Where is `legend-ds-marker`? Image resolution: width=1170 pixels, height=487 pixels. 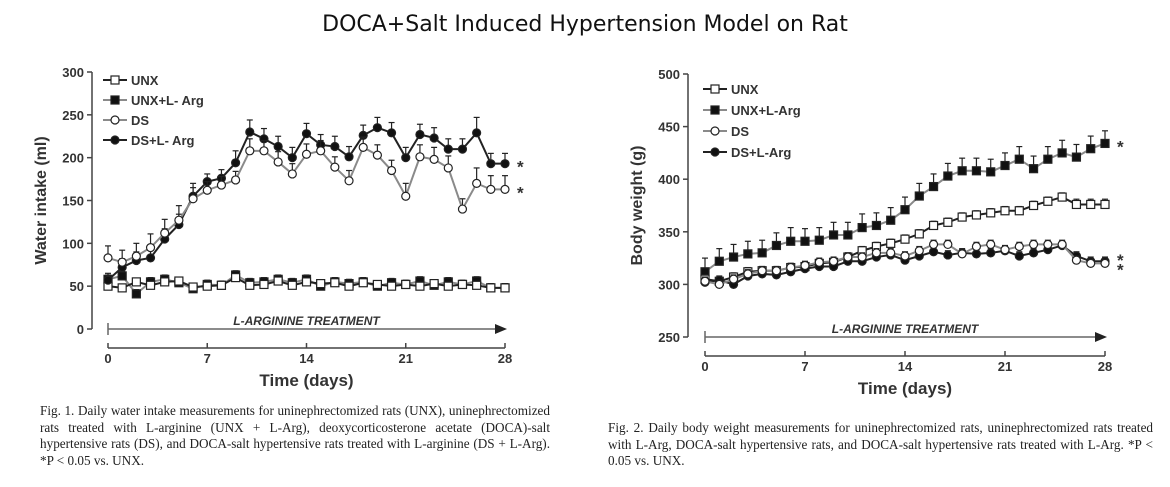
legend-ds-marker is located at coordinates (715, 131).